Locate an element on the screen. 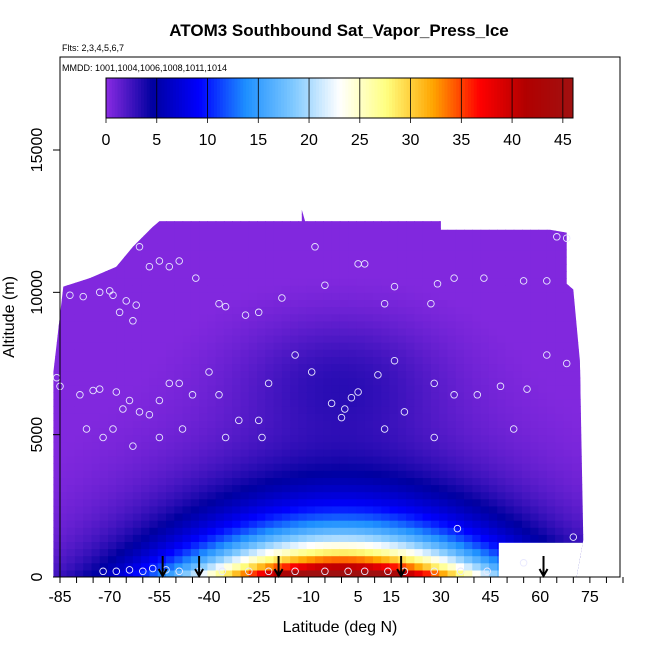 Image resolution: width=650 pixels, height=650 pixels. colorbar: 0 5 10 15 20 25 30 35 40 45 is located at coordinates (338, 113).